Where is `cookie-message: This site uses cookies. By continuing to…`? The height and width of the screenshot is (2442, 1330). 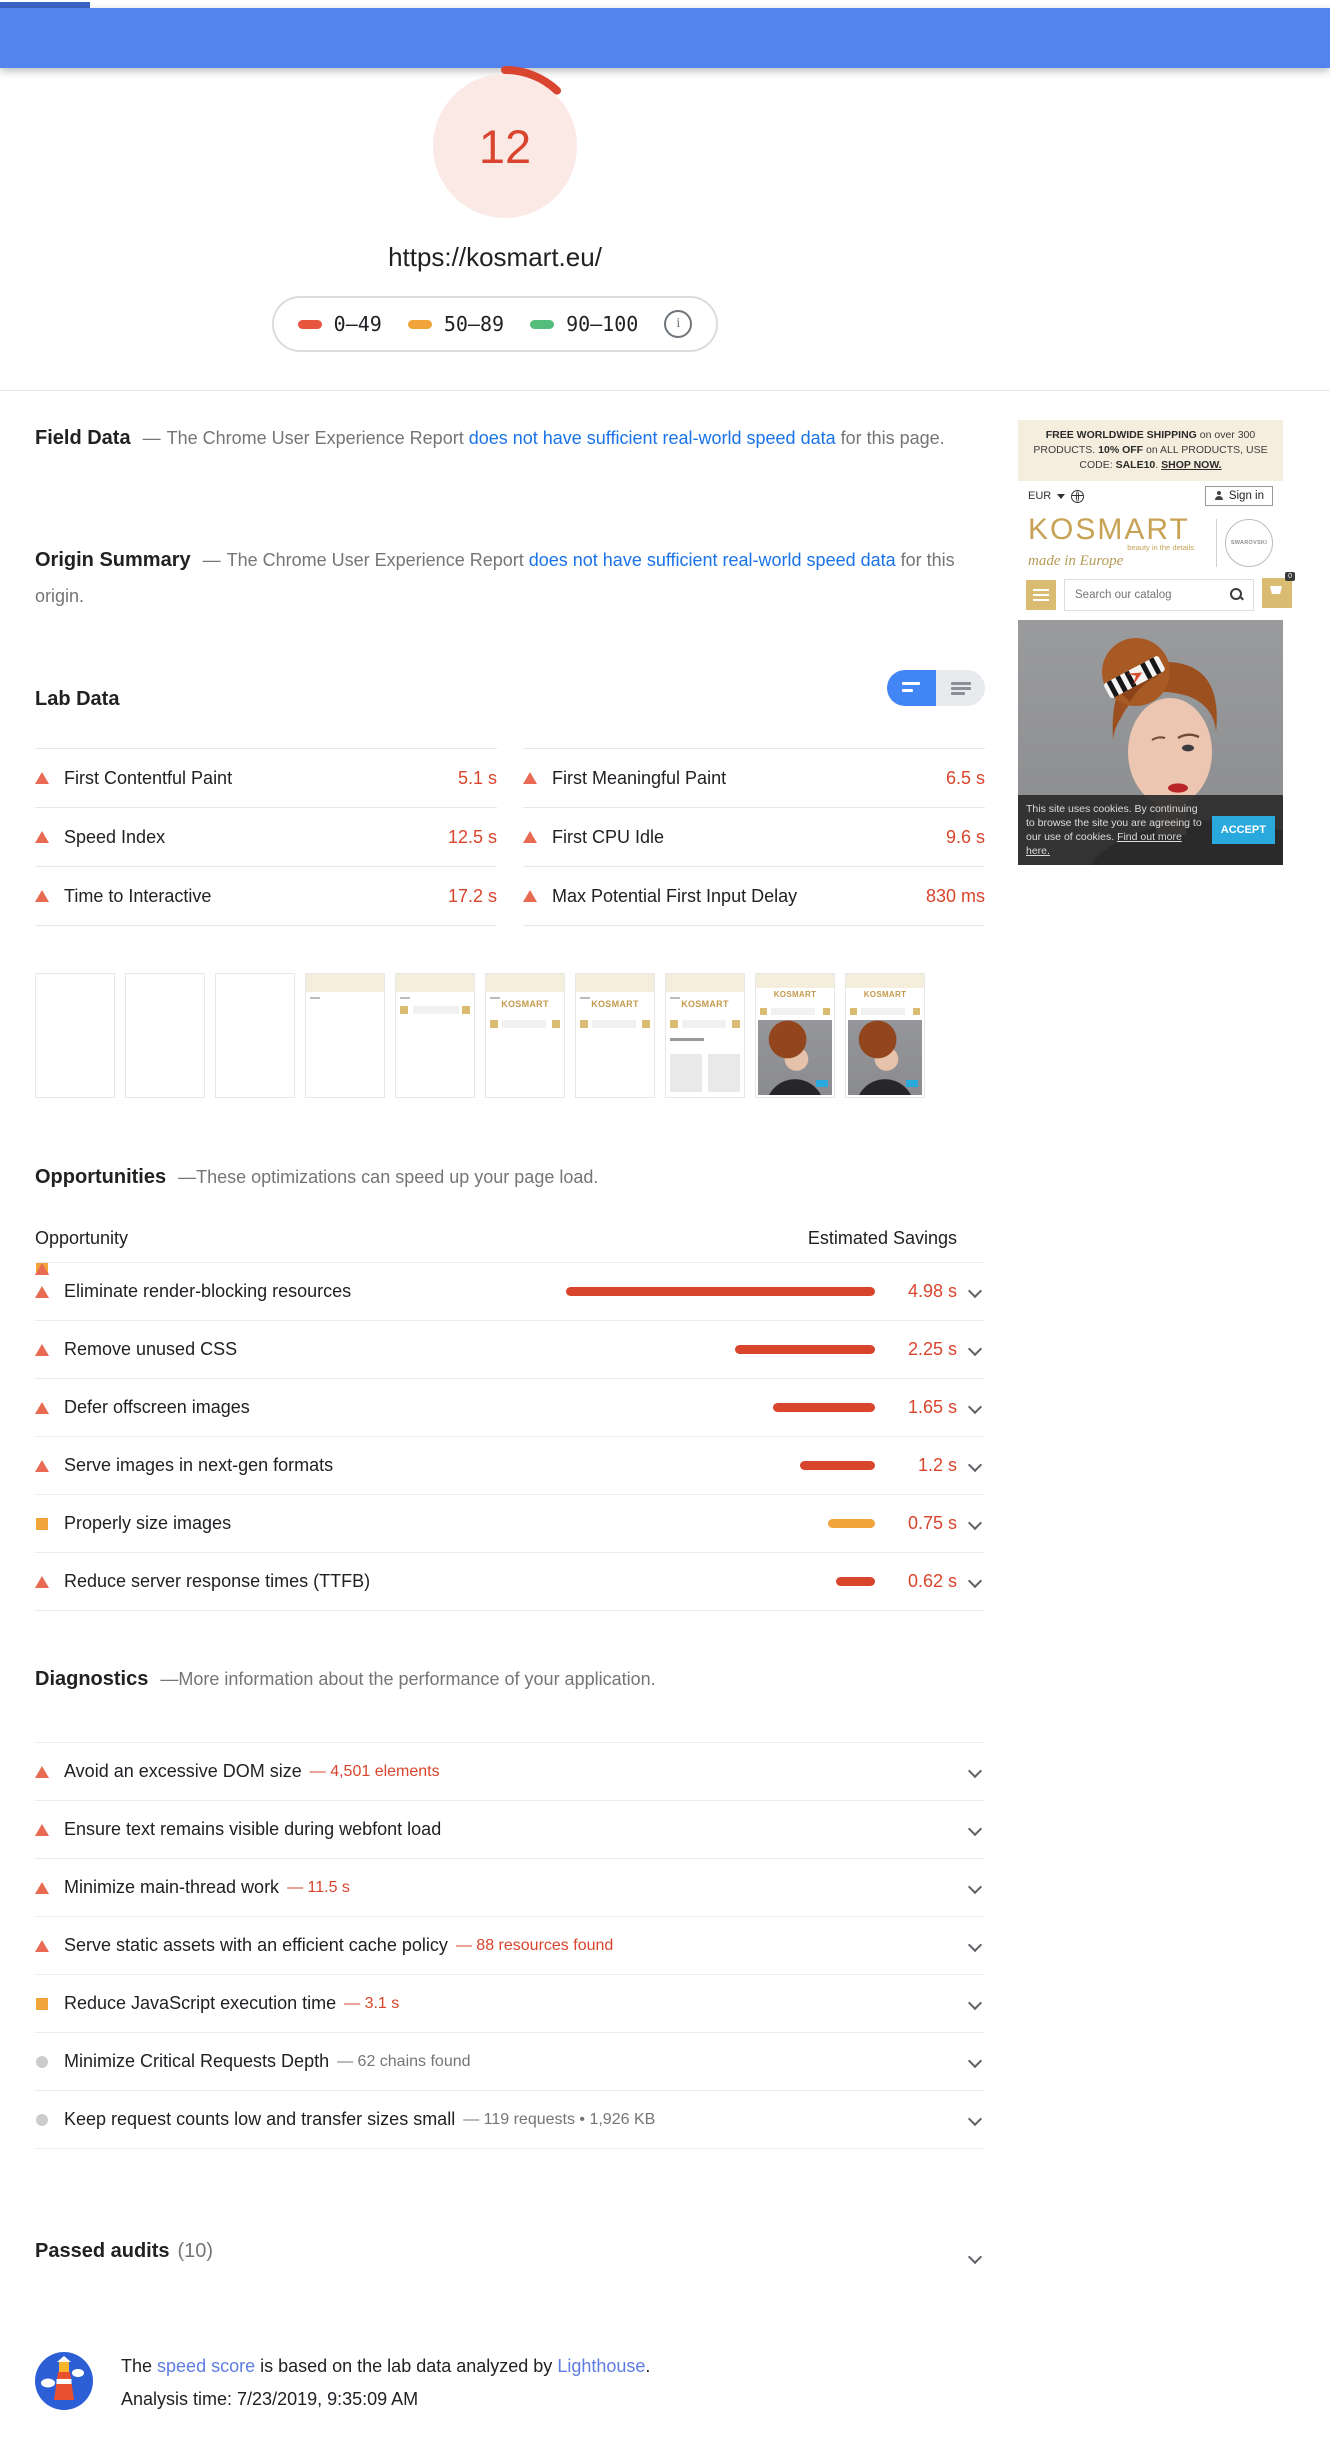
cookie-message: This site uses cookies. By continuing to… is located at coordinates (1114, 823).